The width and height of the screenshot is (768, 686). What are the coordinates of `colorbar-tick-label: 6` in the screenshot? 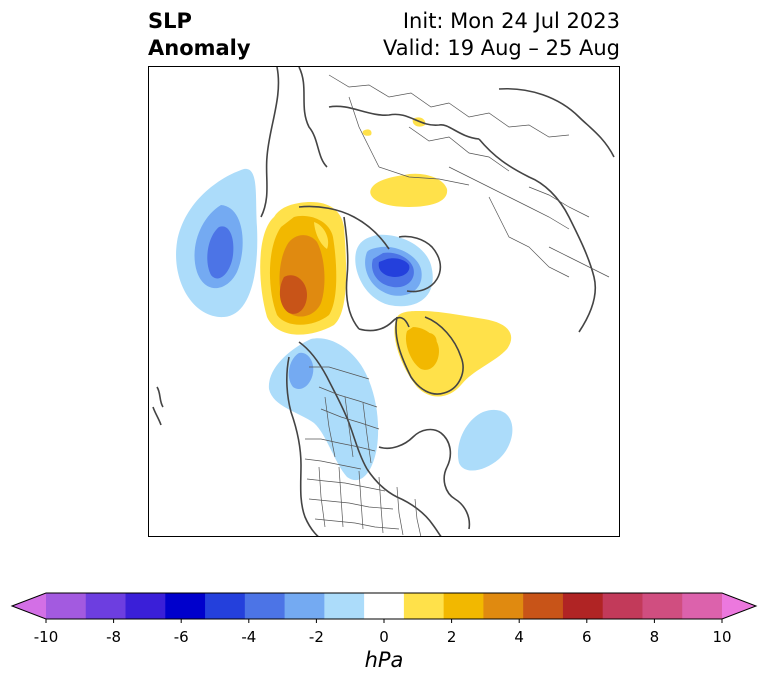 It's located at (587, 637).